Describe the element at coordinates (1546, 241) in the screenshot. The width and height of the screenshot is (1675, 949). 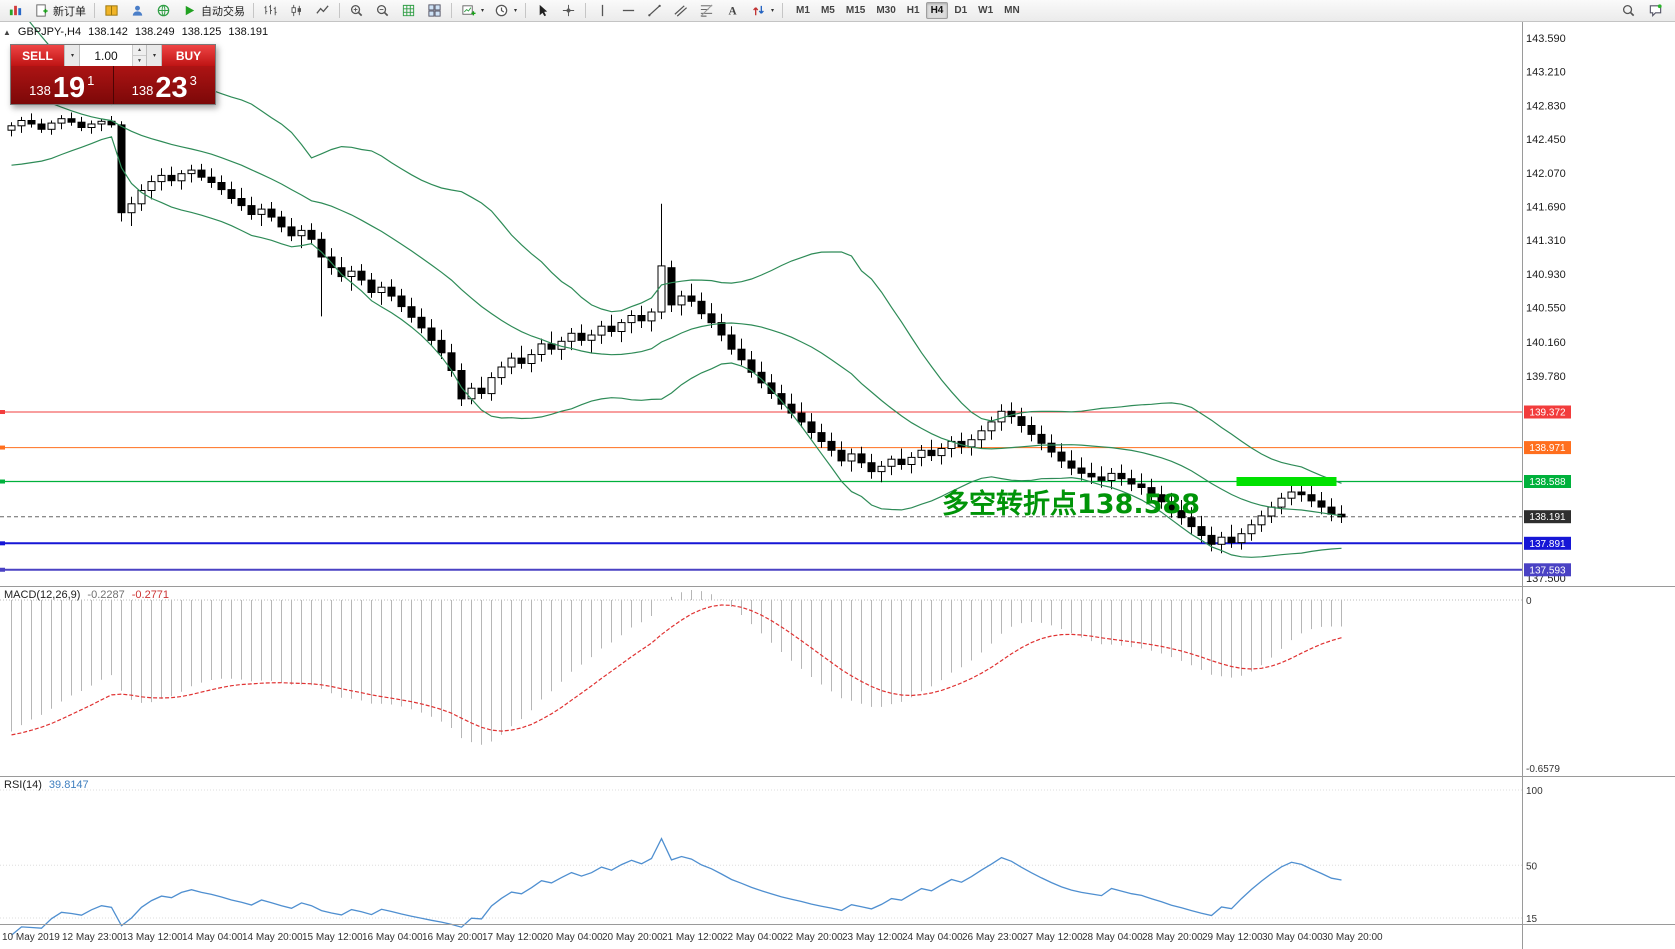
I see `price-axis-label: 141.310` at that location.